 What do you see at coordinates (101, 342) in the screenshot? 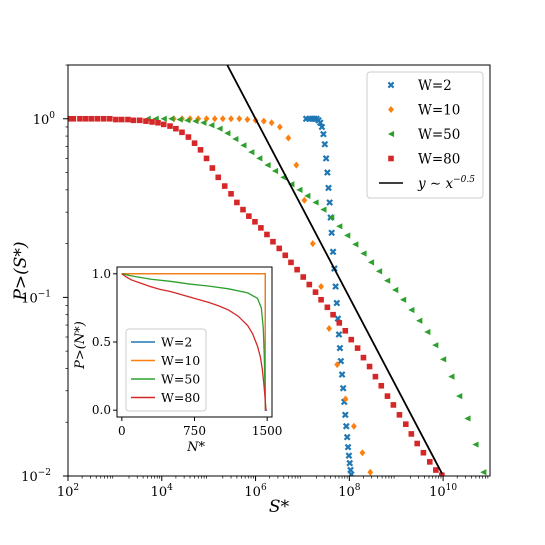
I see `inset-y-tick-label-1: 0.5` at bounding box center [101, 342].